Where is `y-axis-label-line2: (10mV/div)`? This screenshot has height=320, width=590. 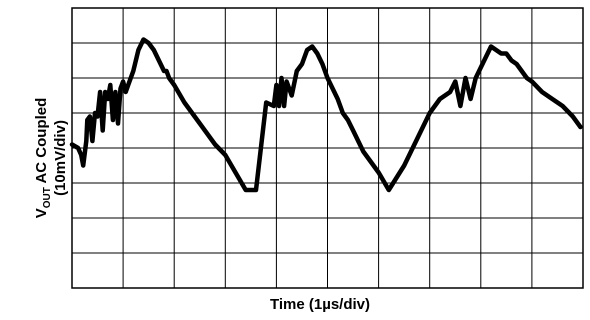 y-axis-label-line2: (10mV/div) is located at coordinates (60, 158).